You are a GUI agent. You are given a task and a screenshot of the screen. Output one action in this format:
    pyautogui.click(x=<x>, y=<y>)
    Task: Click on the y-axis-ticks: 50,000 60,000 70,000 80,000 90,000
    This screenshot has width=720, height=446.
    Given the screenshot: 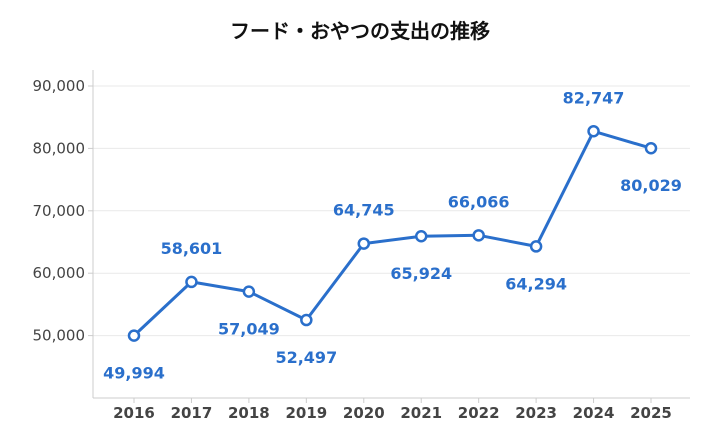 What is the action you would take?
    pyautogui.click(x=63, y=211)
    